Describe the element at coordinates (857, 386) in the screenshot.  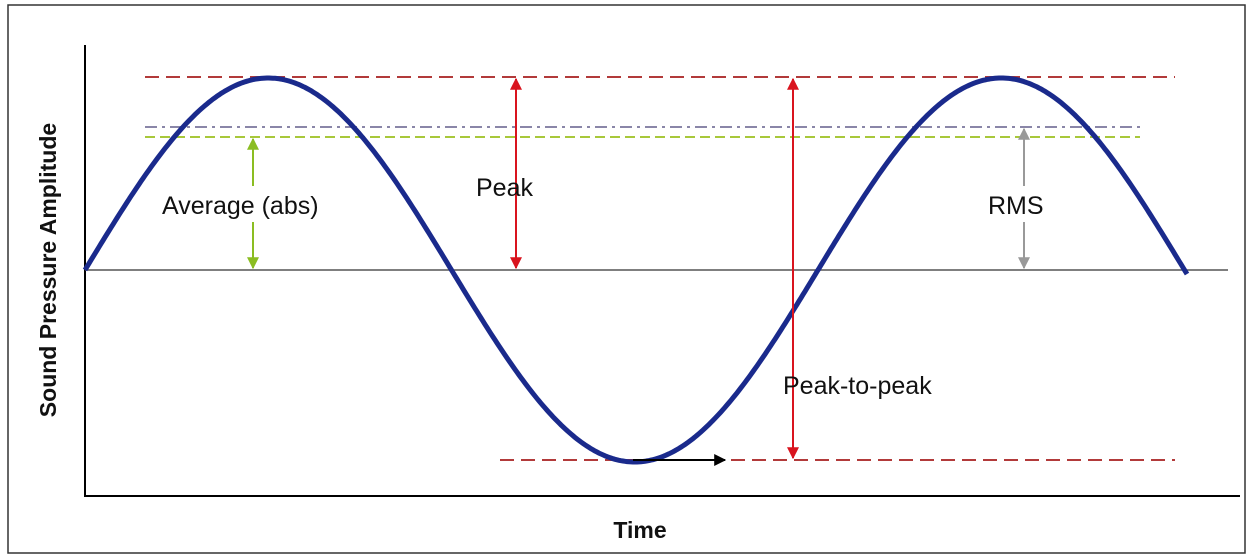
I see `peak-to-peak-label: Peak-to-peak` at that location.